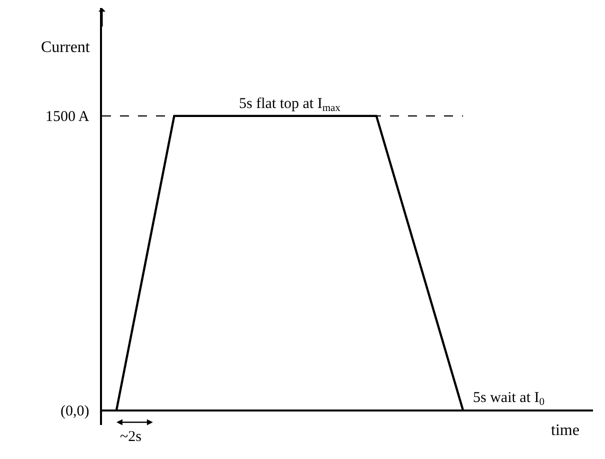  What do you see at coordinates (290, 105) in the screenshot?
I see `annotation: 5s flat top at I$_{max}$` at bounding box center [290, 105].